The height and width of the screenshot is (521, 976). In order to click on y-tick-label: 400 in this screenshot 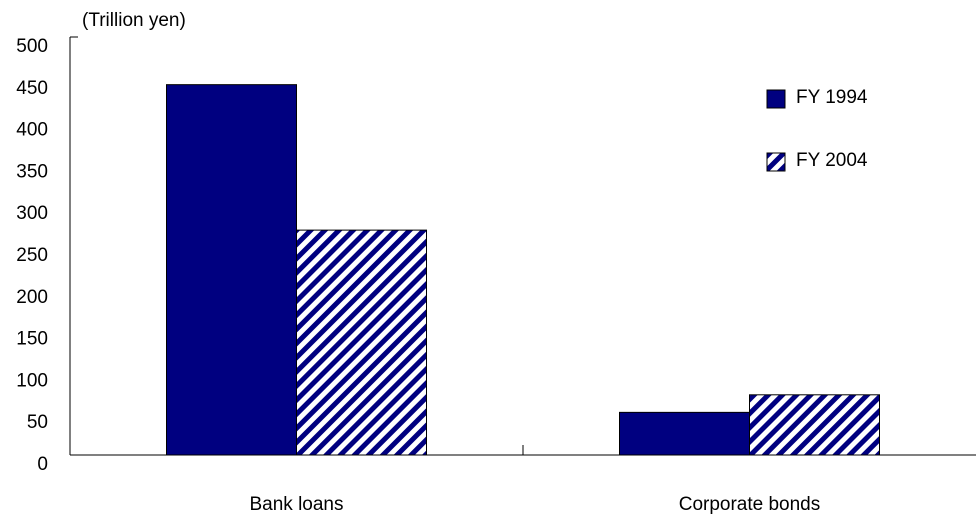, I will do `click(32, 130)`.